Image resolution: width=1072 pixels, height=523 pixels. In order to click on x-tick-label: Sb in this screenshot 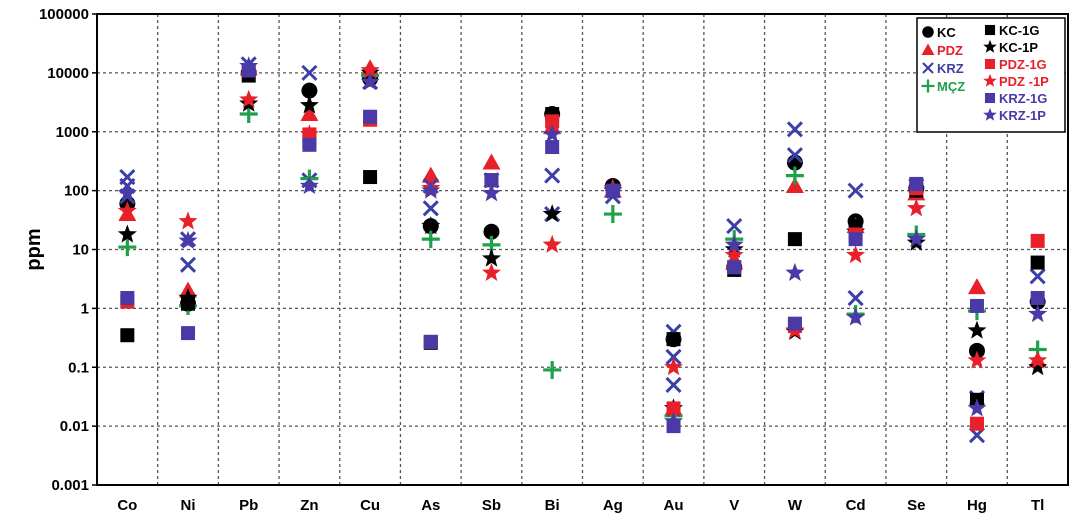, I will do `click(491, 505)`.